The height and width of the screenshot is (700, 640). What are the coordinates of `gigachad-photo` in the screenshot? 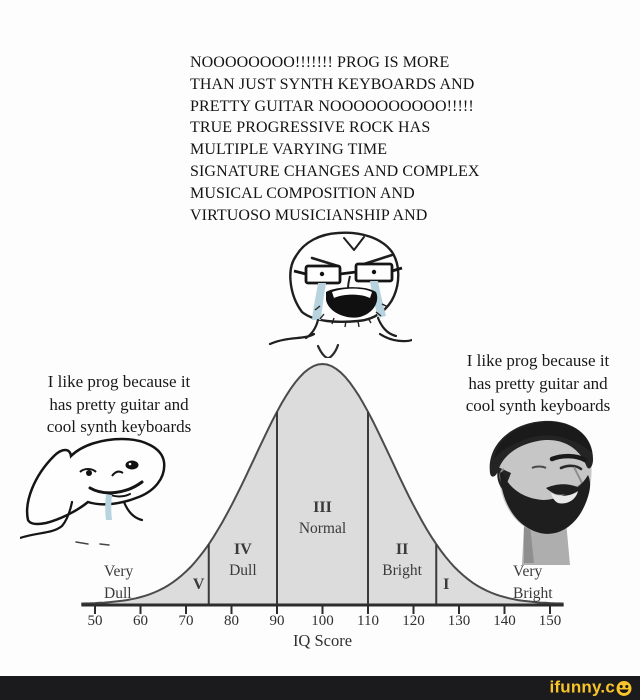 It's located at (541, 492).